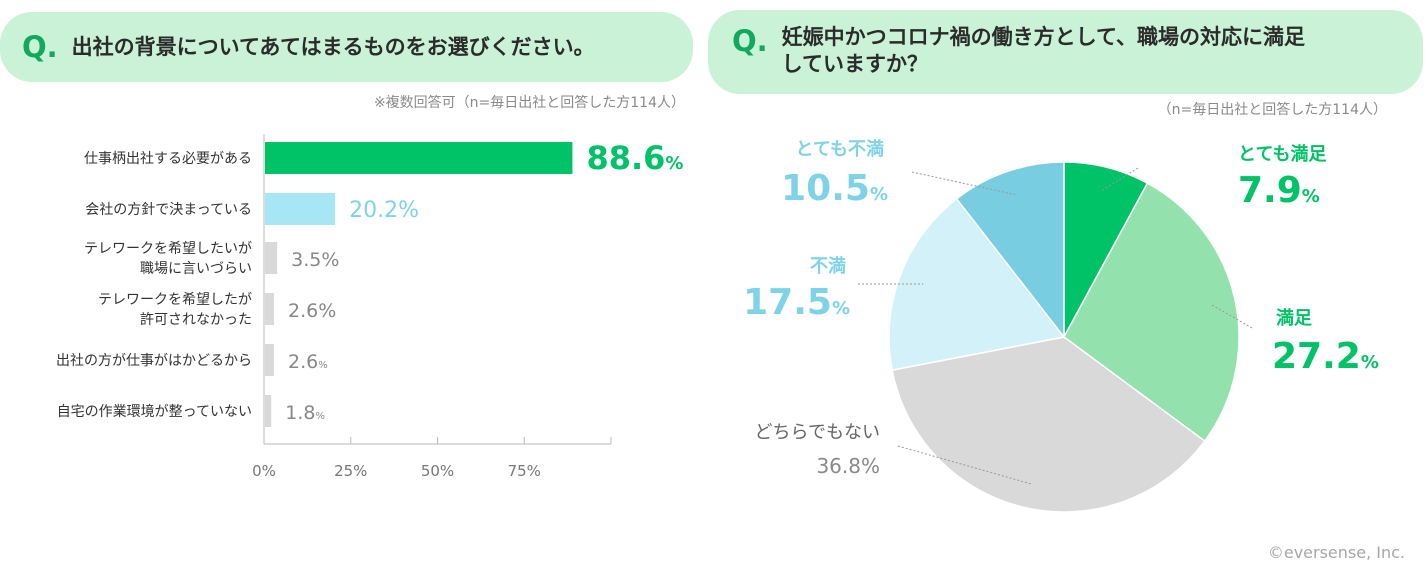  Describe the element at coordinates (315, 260) in the screenshot. I see `bar-value-label: 3.5%` at that location.